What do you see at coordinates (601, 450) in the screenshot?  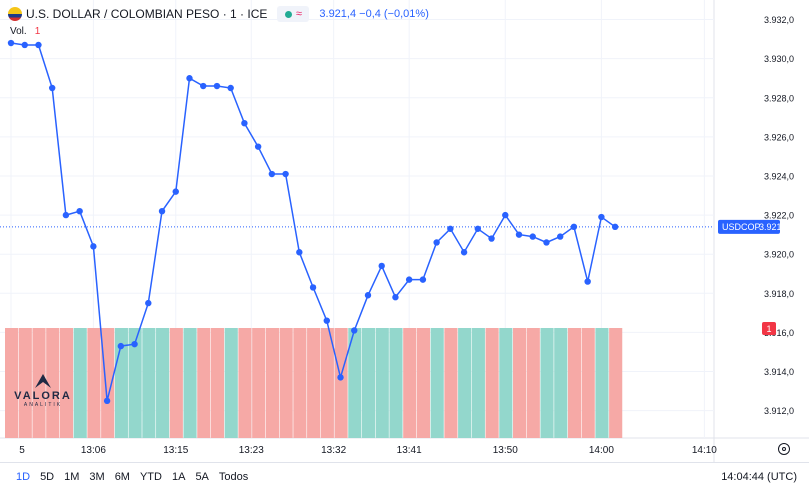 I see `x-tick-label: 14:00` at bounding box center [601, 450].